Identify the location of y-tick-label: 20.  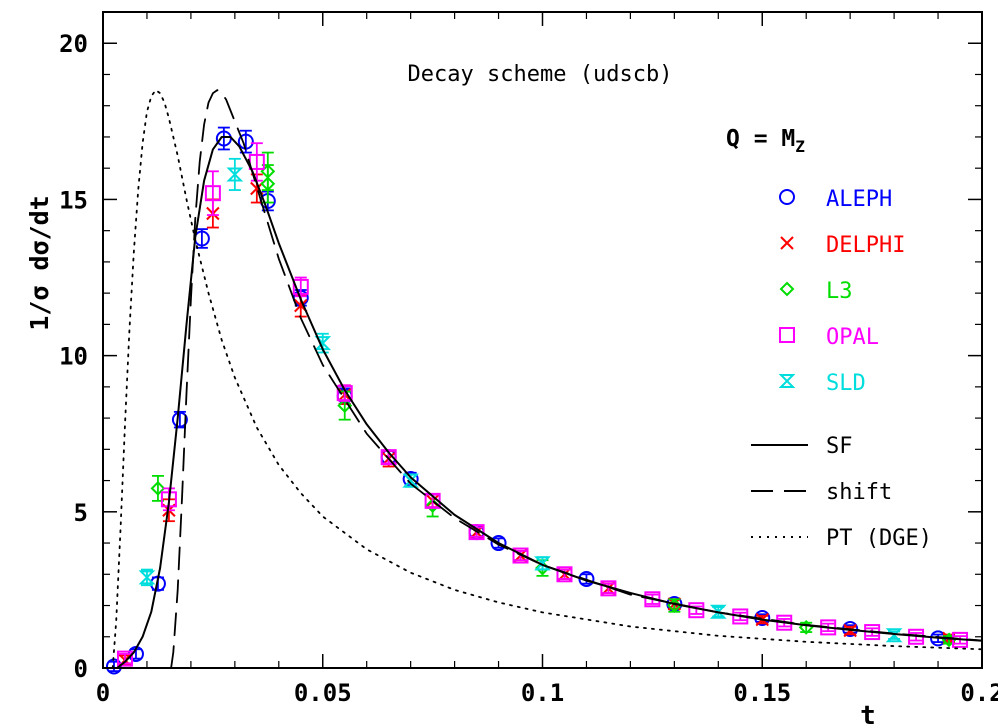
(73, 44).